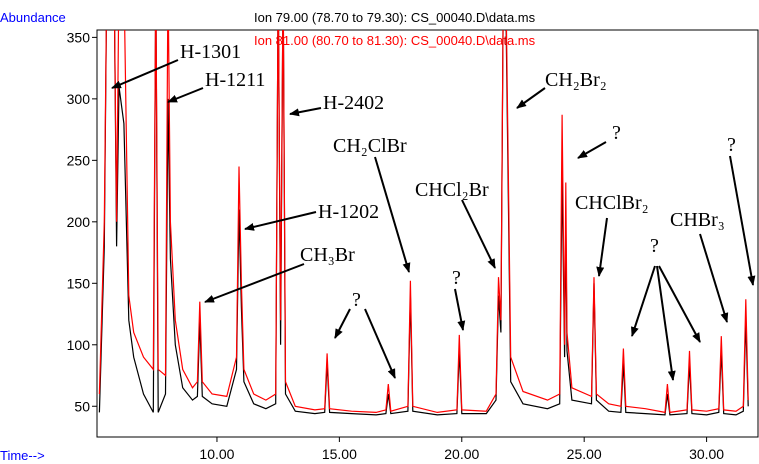 The height and width of the screenshot is (464, 759). Describe the element at coordinates (235, 80) in the screenshot. I see `annotation: H-1211` at that location.